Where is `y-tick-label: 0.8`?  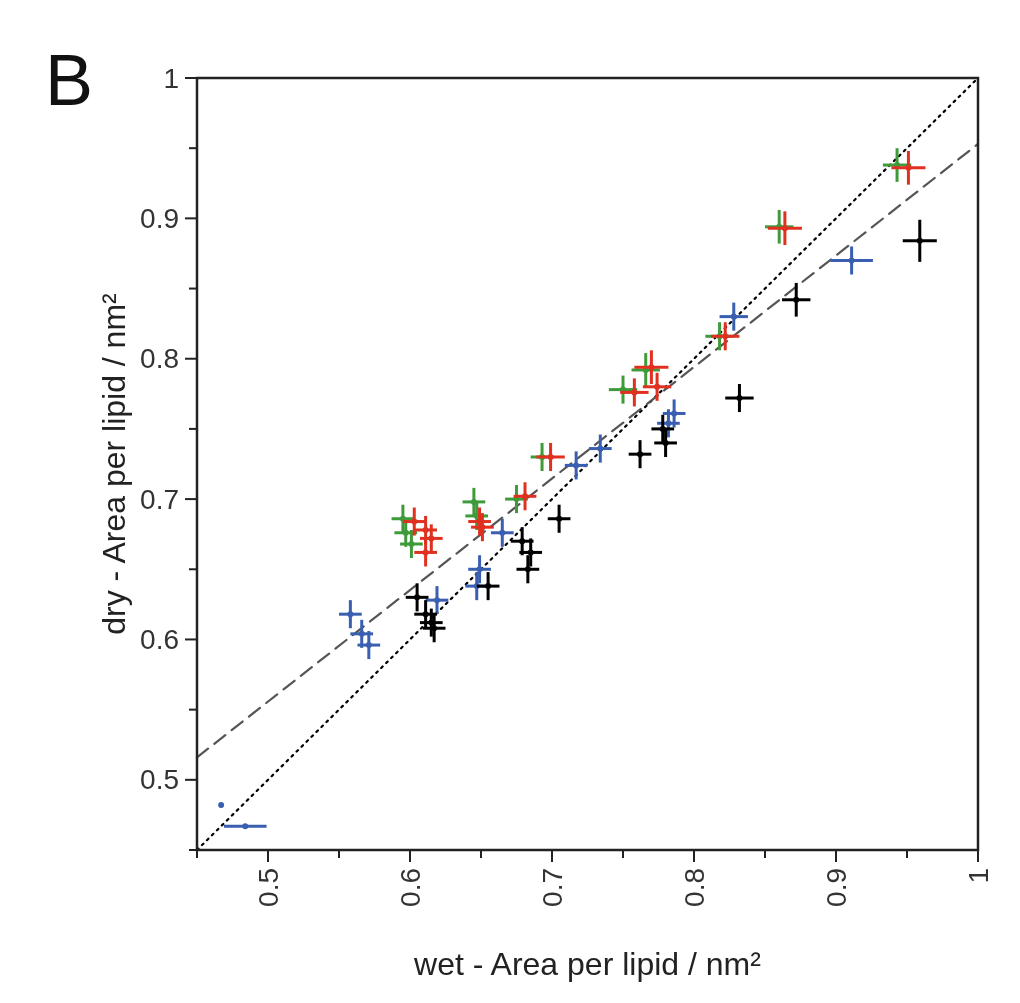 y-tick-label: 0.8 is located at coordinates (159, 359).